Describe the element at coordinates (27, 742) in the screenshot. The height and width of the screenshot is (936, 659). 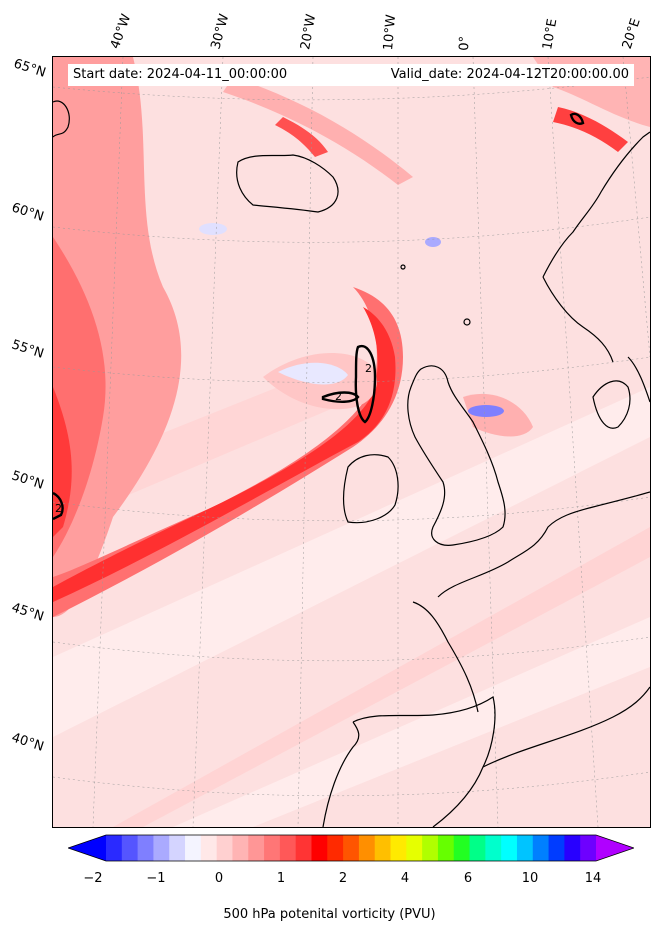
I see `latitude-label: 40°N` at that location.